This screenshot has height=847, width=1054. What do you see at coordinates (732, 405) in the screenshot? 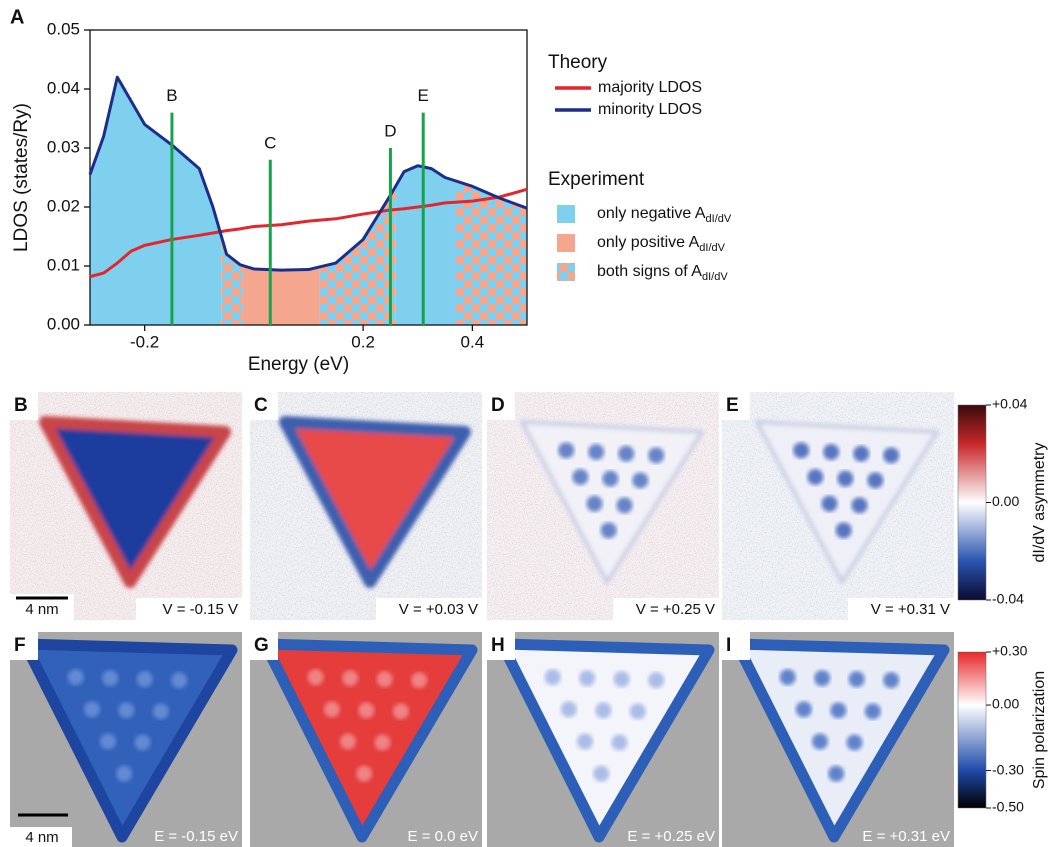
I see `panel-label: E` at bounding box center [732, 405].